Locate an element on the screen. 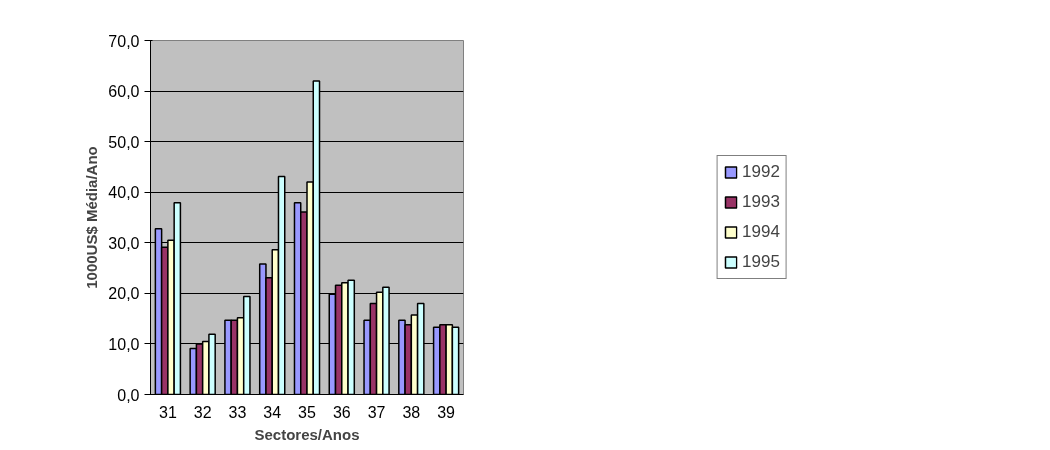 This screenshot has width=1050, height=450. x-tick-label: 32 is located at coordinates (202, 412).